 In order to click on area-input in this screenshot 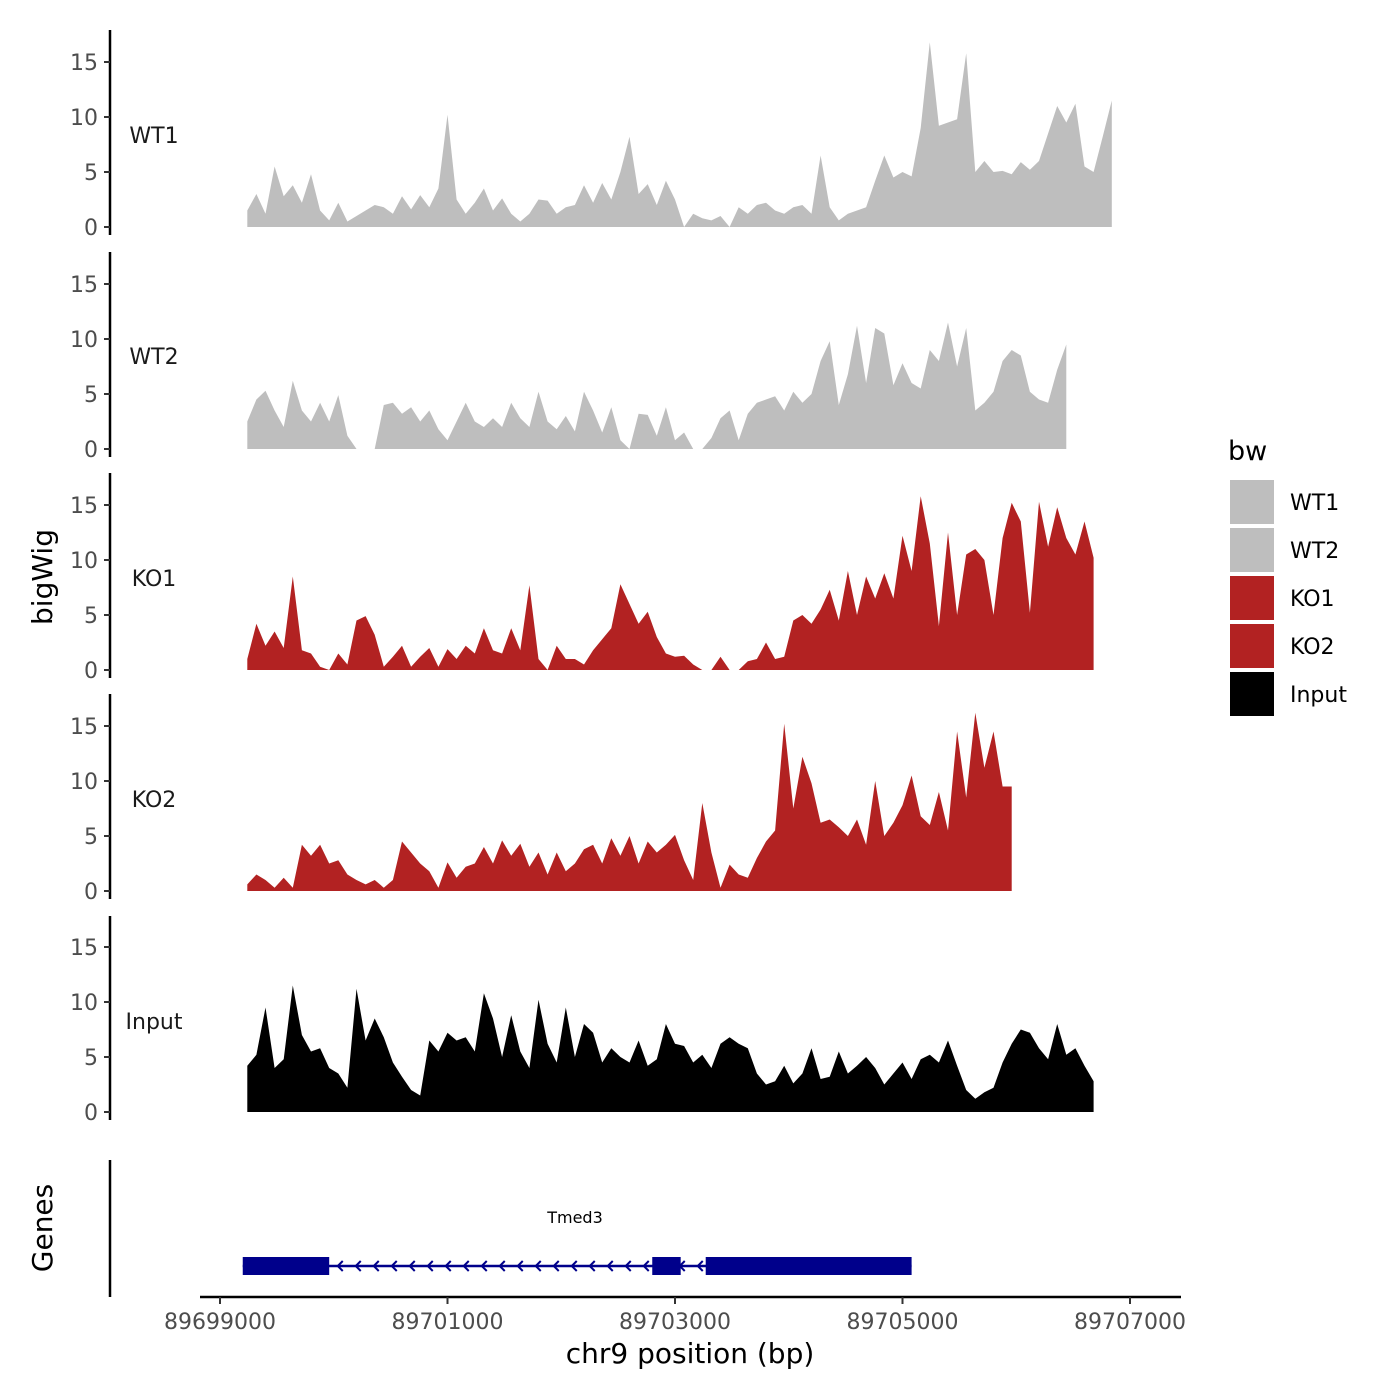, I will do `click(670, 1048)`.